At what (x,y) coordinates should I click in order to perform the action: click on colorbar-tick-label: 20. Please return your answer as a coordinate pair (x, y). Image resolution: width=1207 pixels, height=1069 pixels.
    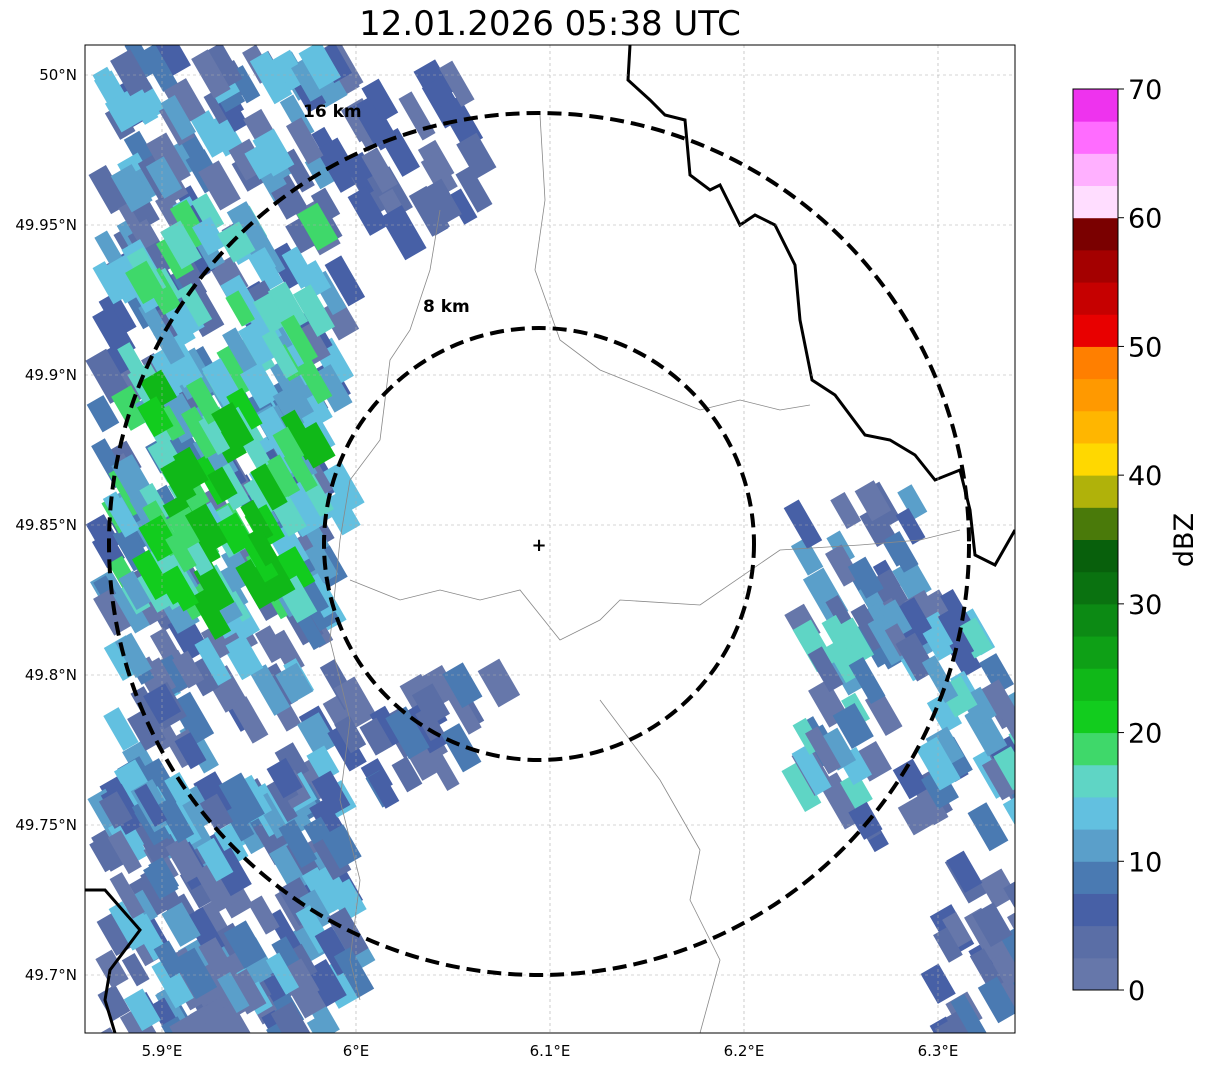
    Looking at the image, I should click on (1145, 734).